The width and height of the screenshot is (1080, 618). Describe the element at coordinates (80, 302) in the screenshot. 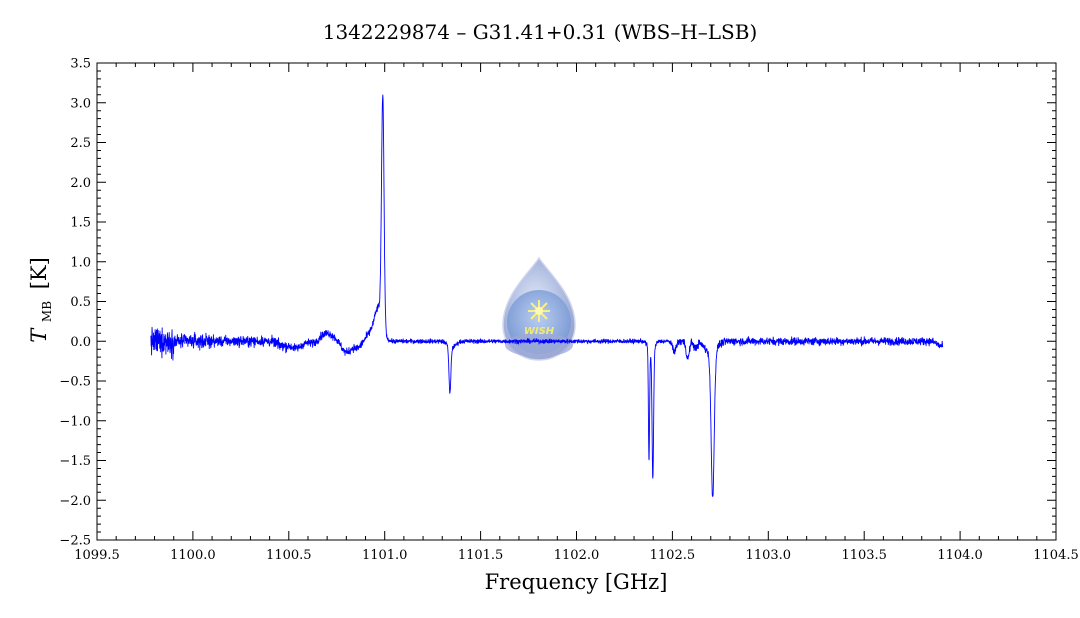

I see `y-tick-label: 0.5` at that location.